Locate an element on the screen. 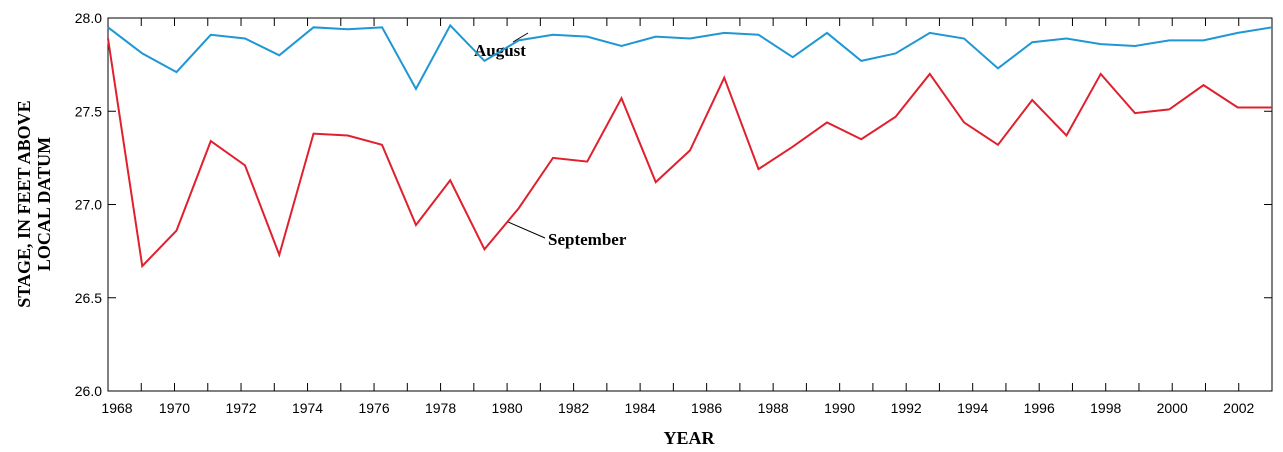 The width and height of the screenshot is (1283, 452). data-line is located at coordinates (690, 57).